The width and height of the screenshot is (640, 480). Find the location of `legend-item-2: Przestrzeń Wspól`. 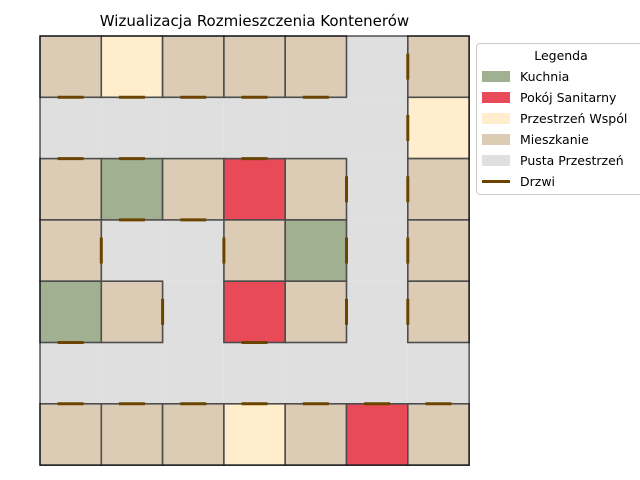

legend-item-2: Przestrzeń Wspól is located at coordinates (558, 118).